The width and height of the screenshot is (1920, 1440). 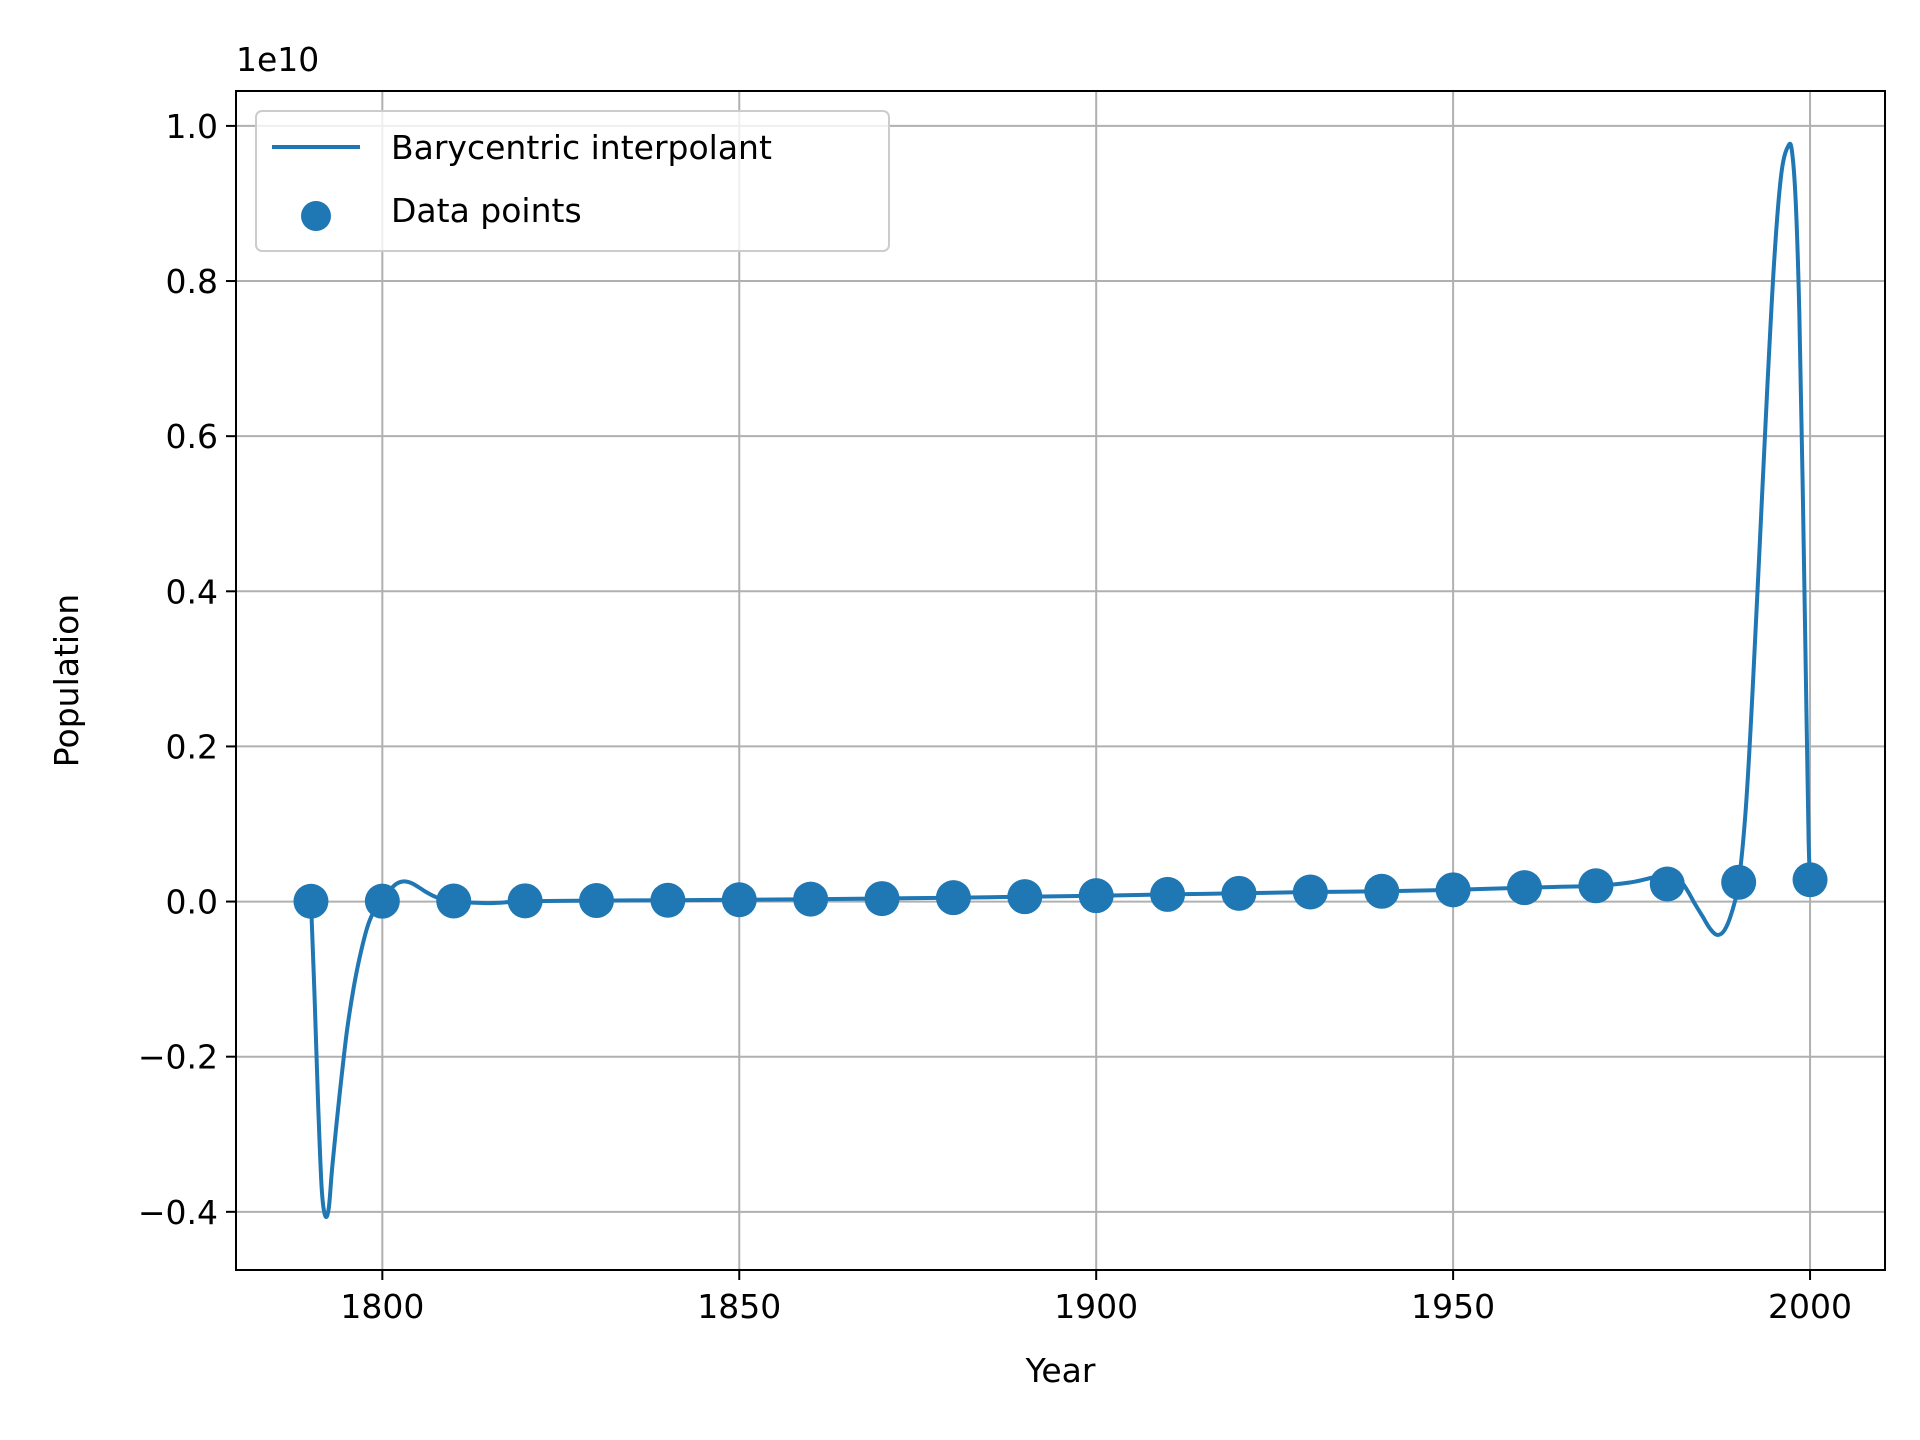 What do you see at coordinates (192, 902) in the screenshot?
I see `y-tick-label: 0.0` at bounding box center [192, 902].